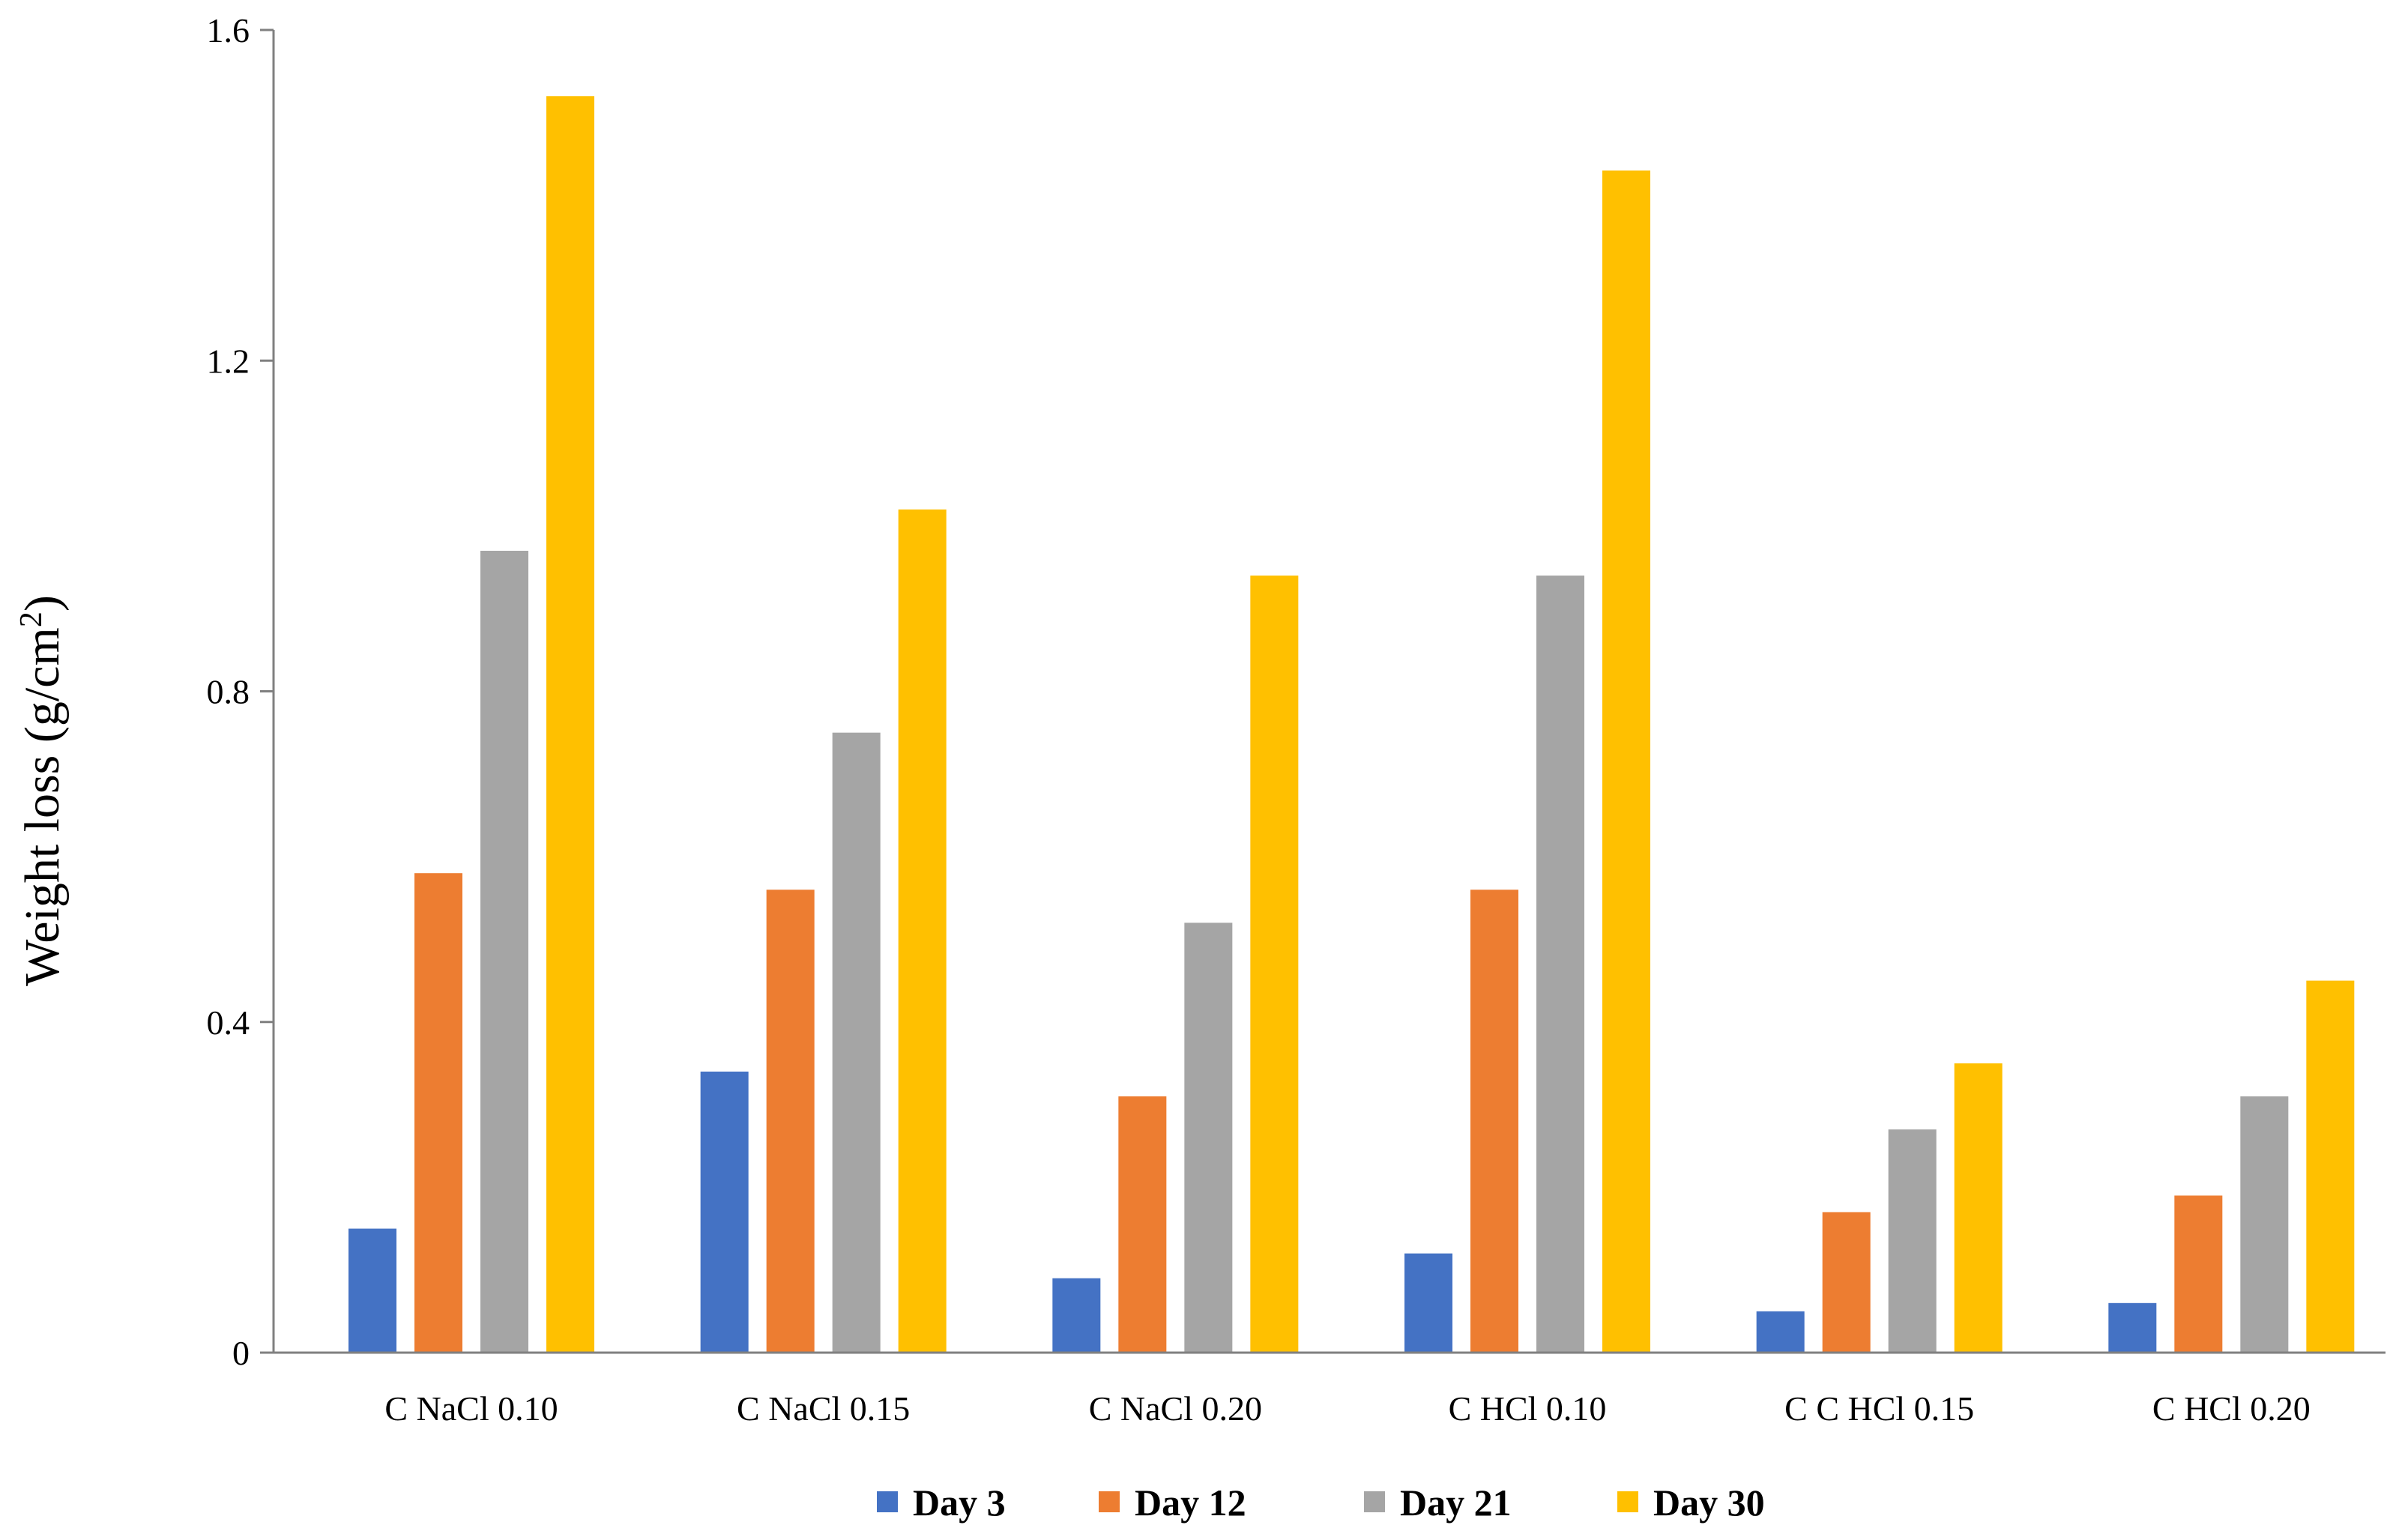 The height and width of the screenshot is (1540, 2393). I want to click on x-category-label: C NaCl 0.10, so click(471, 1408).